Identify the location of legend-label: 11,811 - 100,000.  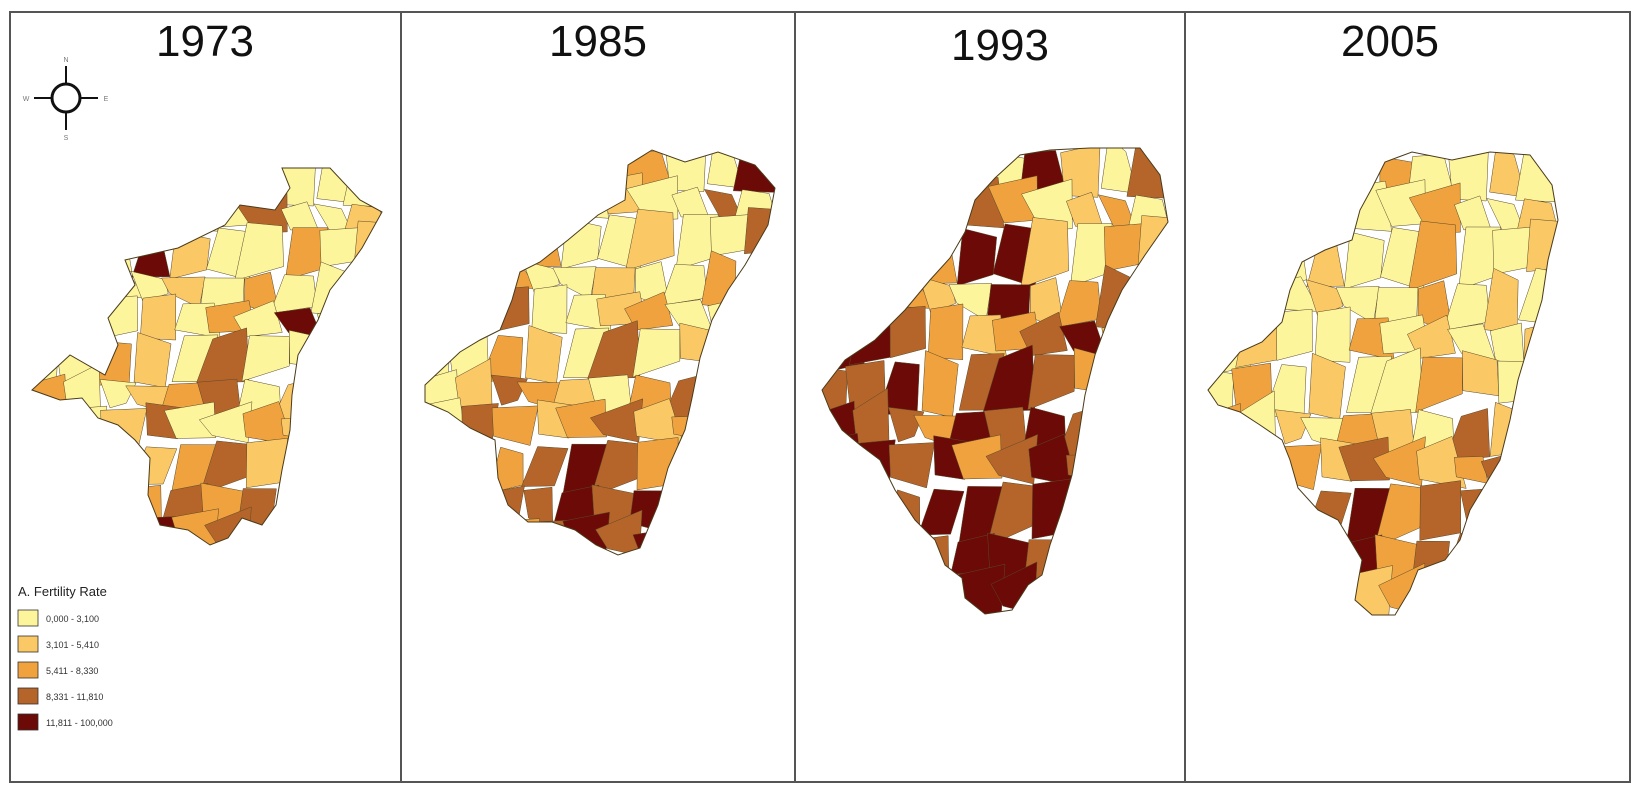
(79, 723).